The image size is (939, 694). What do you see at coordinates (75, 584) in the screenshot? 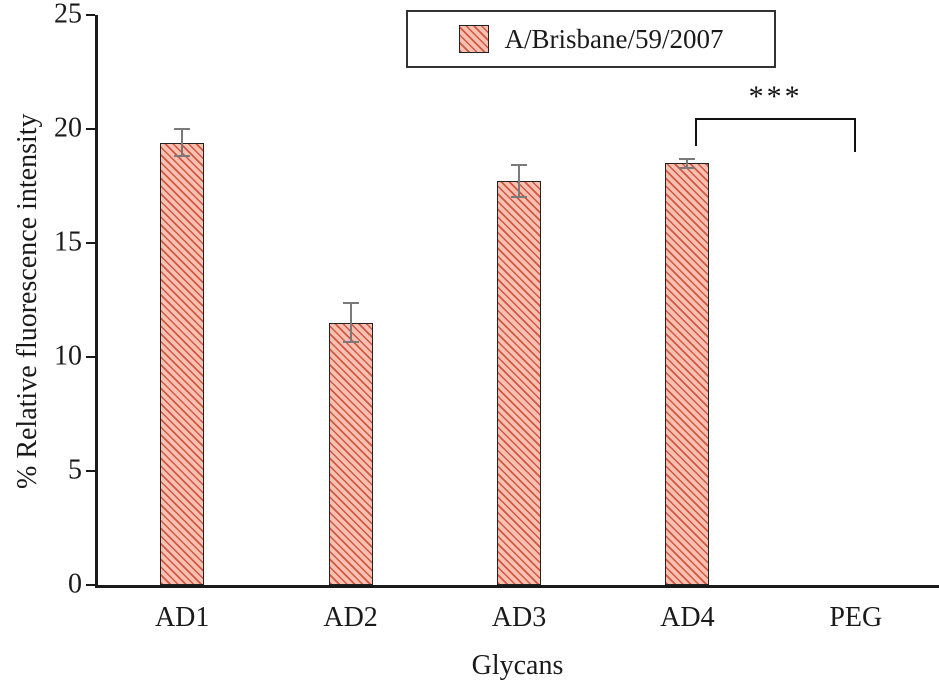
I see `y-tick-label: 0` at bounding box center [75, 584].